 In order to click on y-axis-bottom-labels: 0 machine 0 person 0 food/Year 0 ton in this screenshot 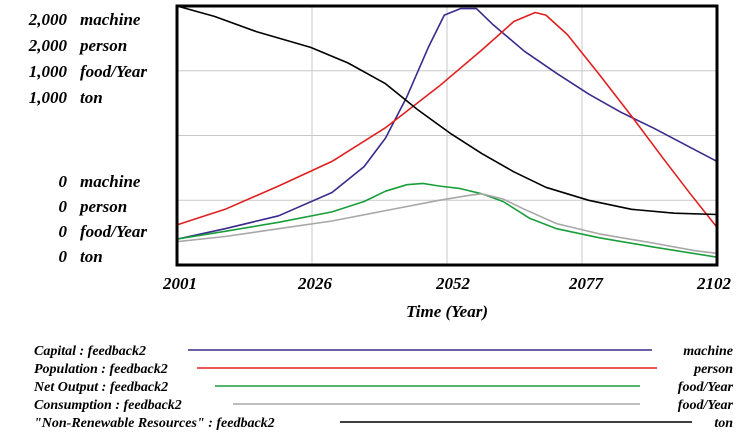, I will do `click(103, 219)`.